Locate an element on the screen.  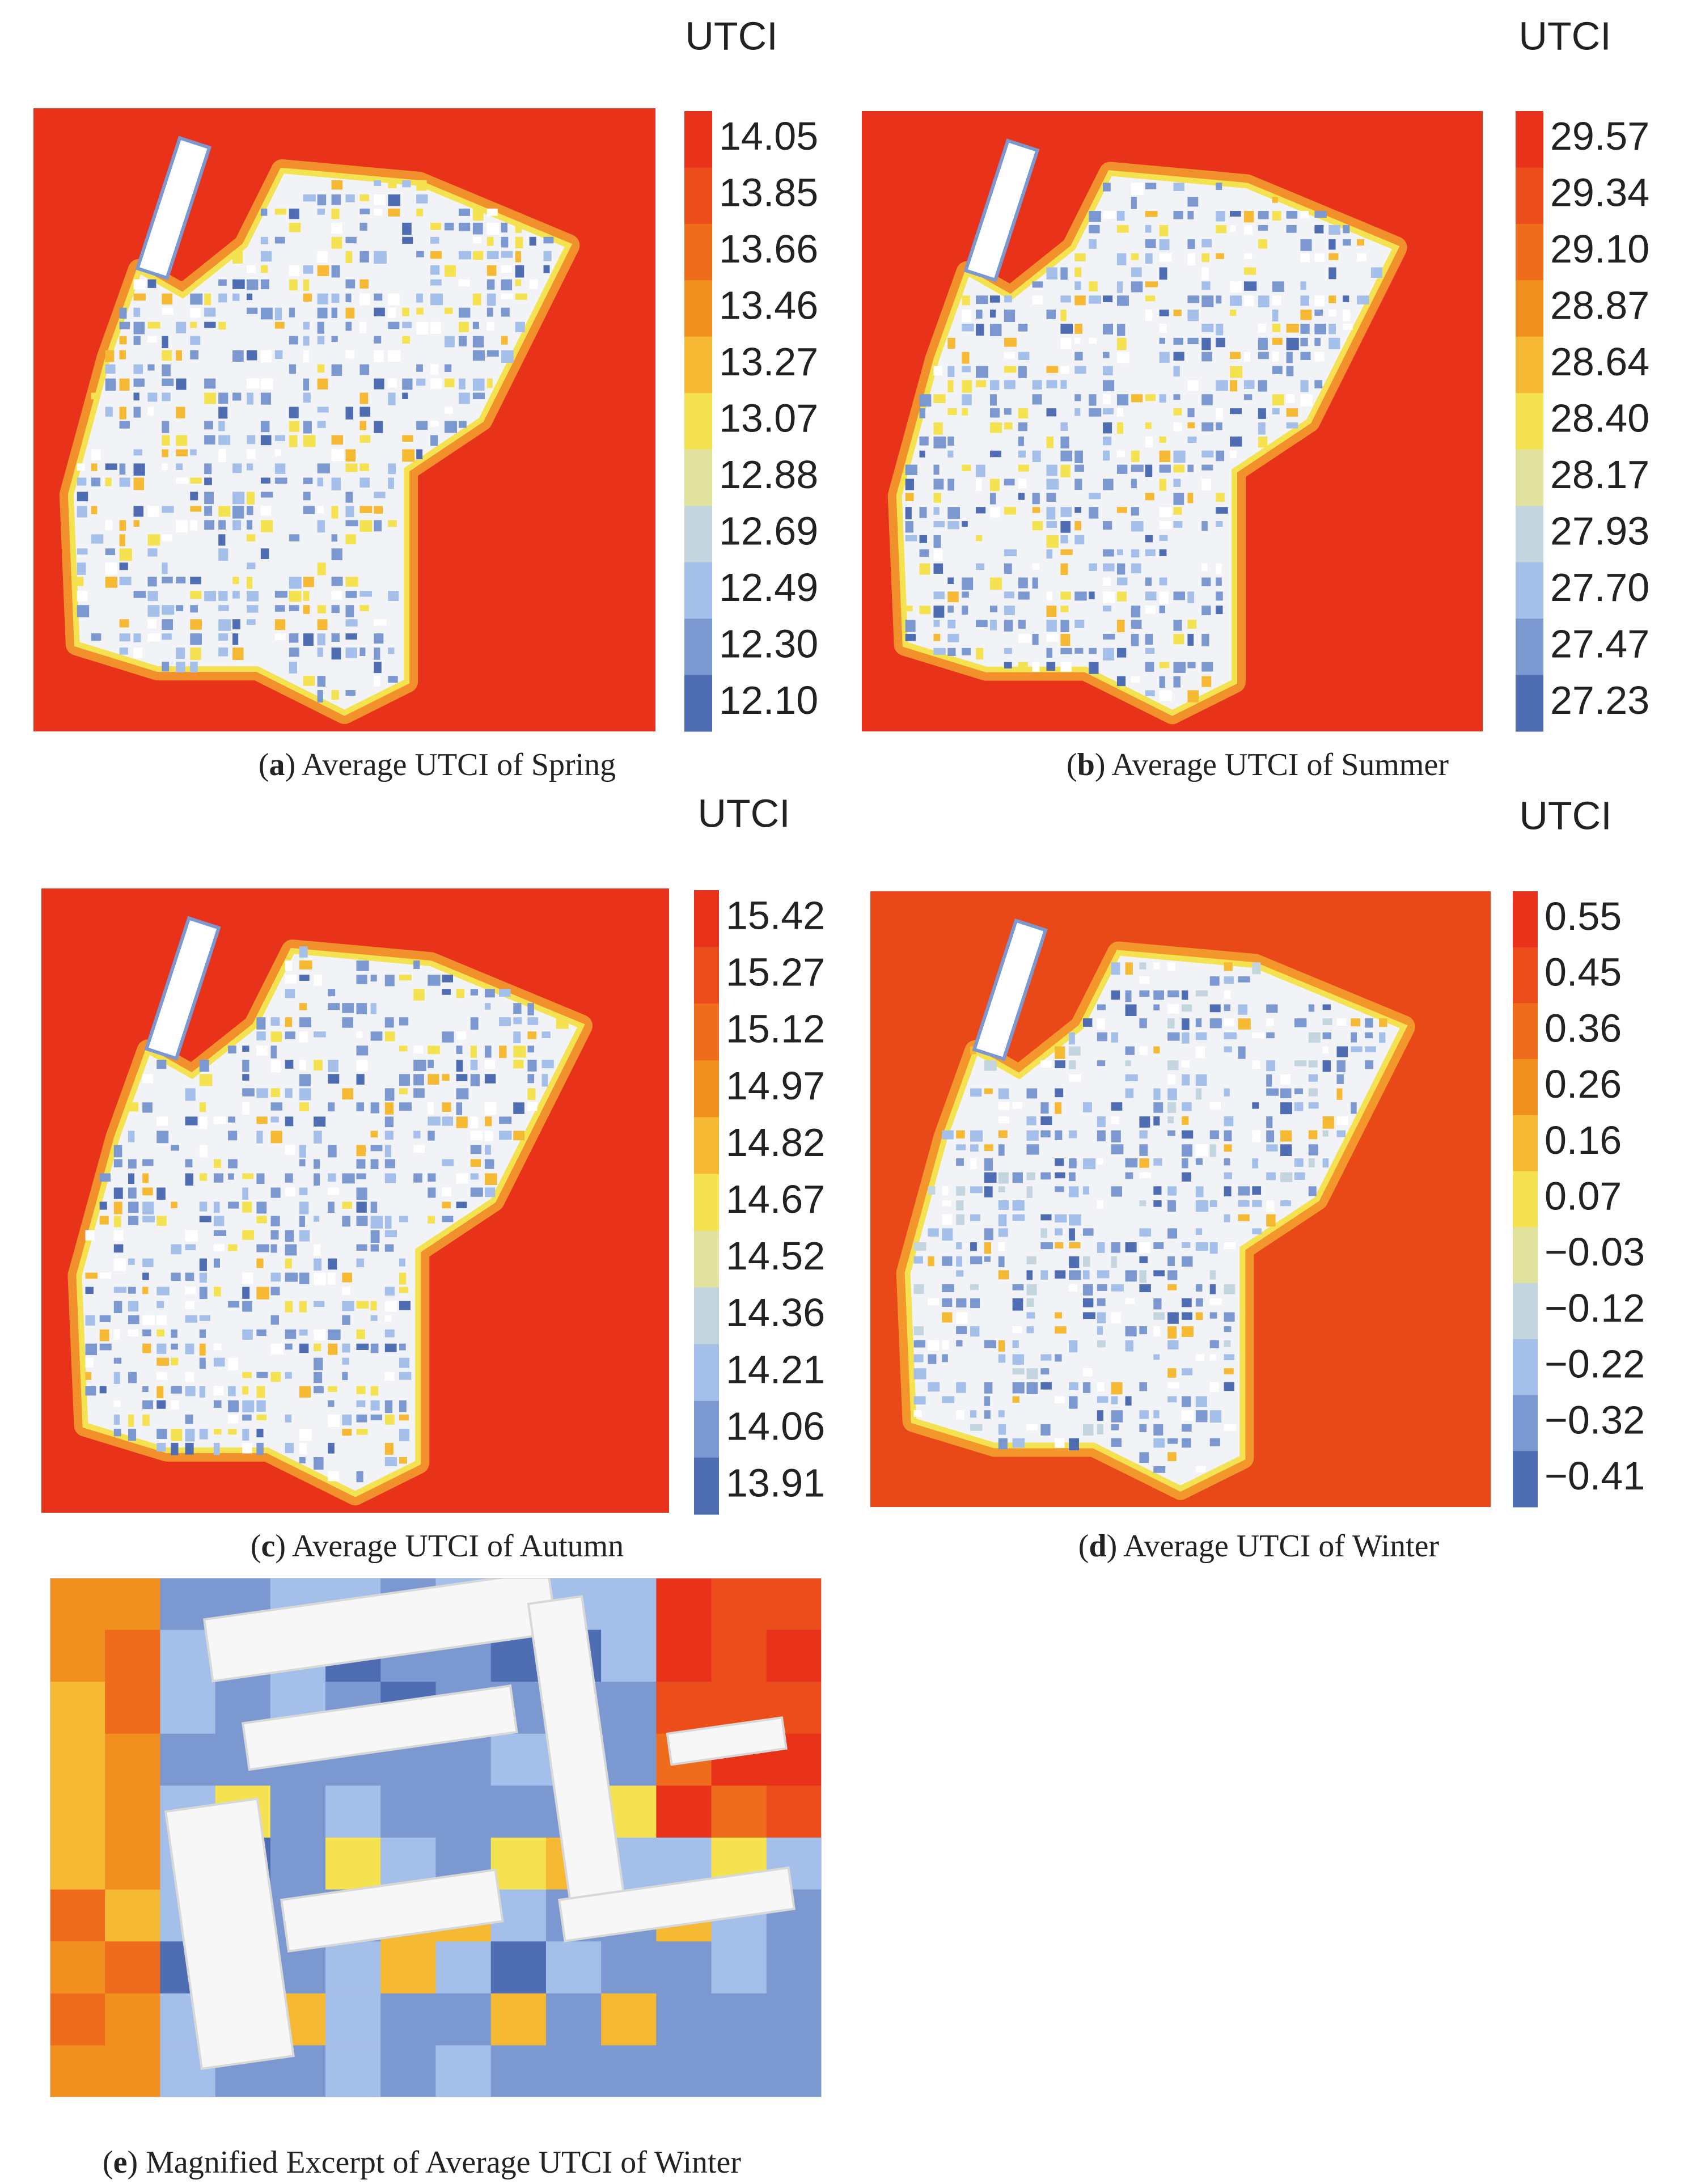
colorbar-tick-label: 29.10 is located at coordinates (1599, 249).